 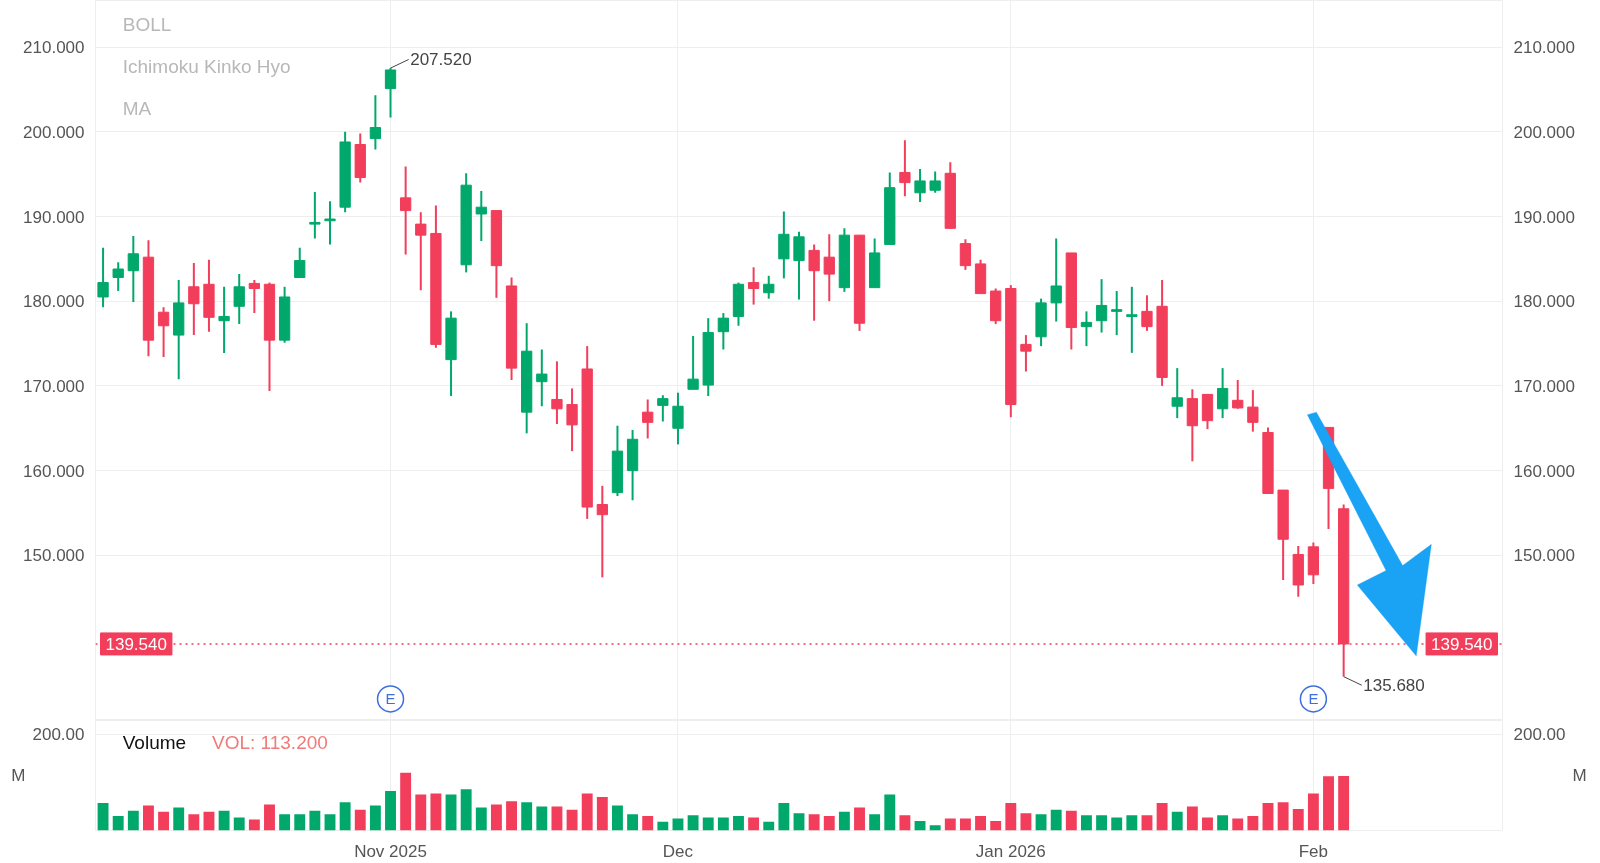 I want to click on y2-tick-label: 160.000, so click(x=1544, y=471).